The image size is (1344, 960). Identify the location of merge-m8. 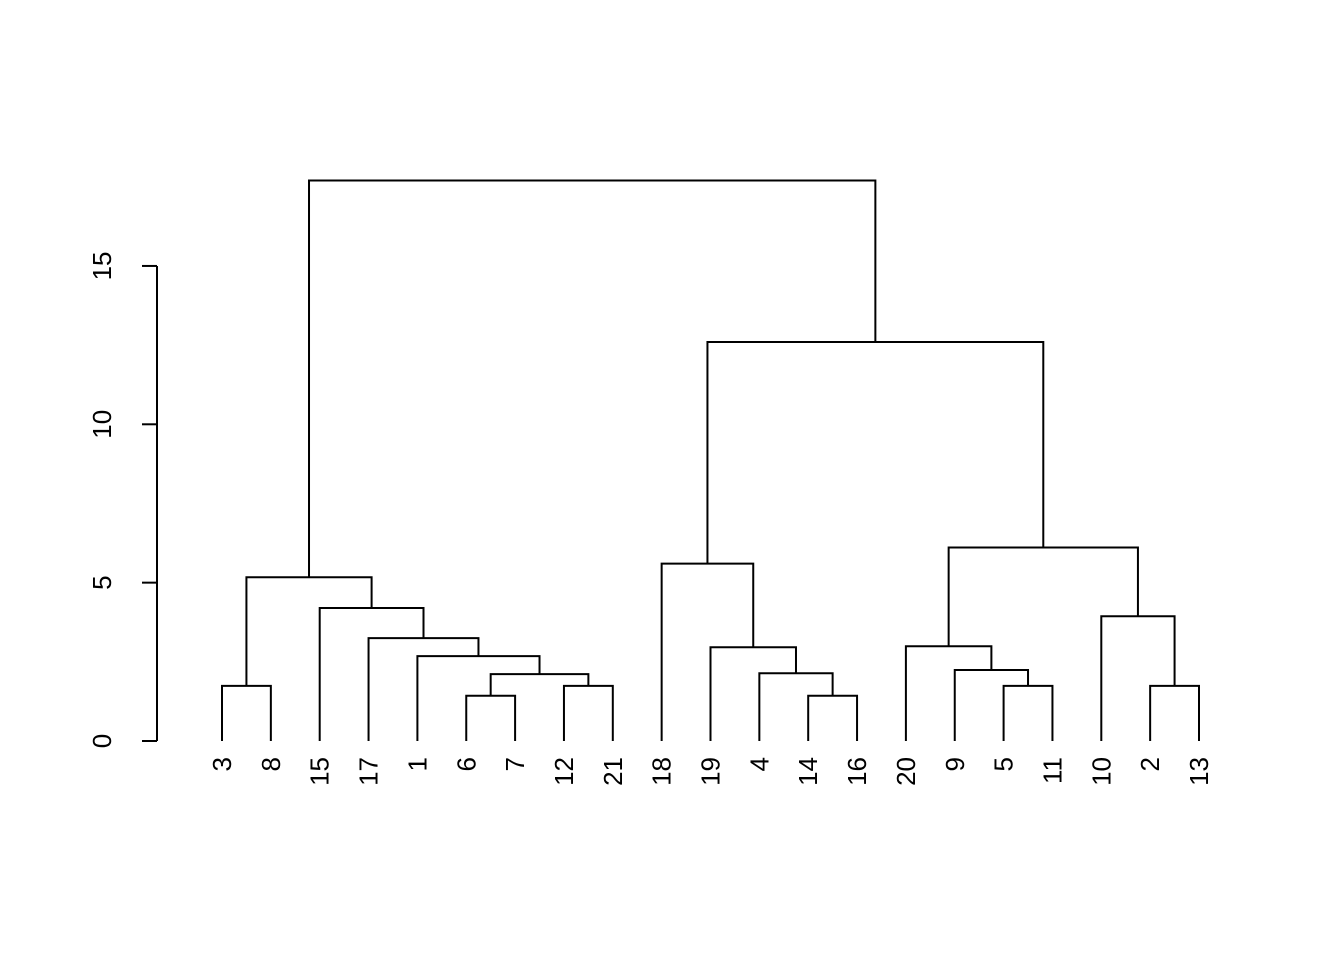
(796, 706).